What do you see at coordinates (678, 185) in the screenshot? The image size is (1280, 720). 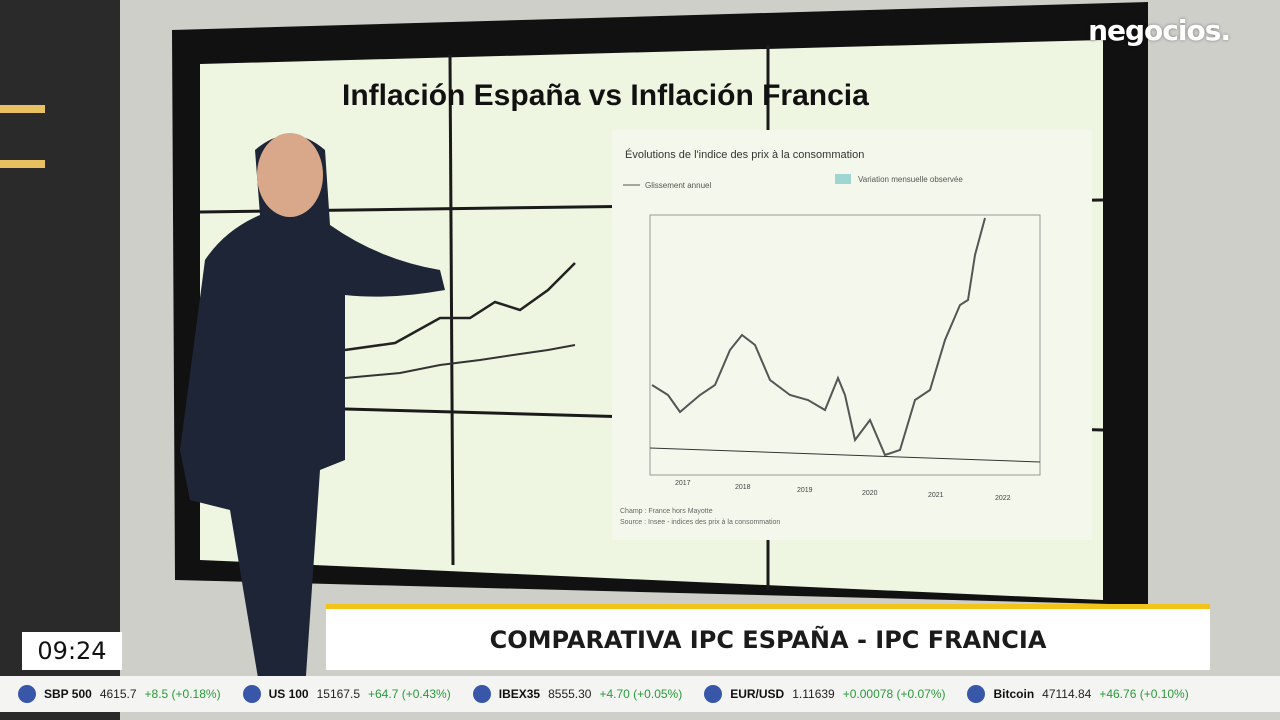 I see `legend-item: Glissement annuel` at bounding box center [678, 185].